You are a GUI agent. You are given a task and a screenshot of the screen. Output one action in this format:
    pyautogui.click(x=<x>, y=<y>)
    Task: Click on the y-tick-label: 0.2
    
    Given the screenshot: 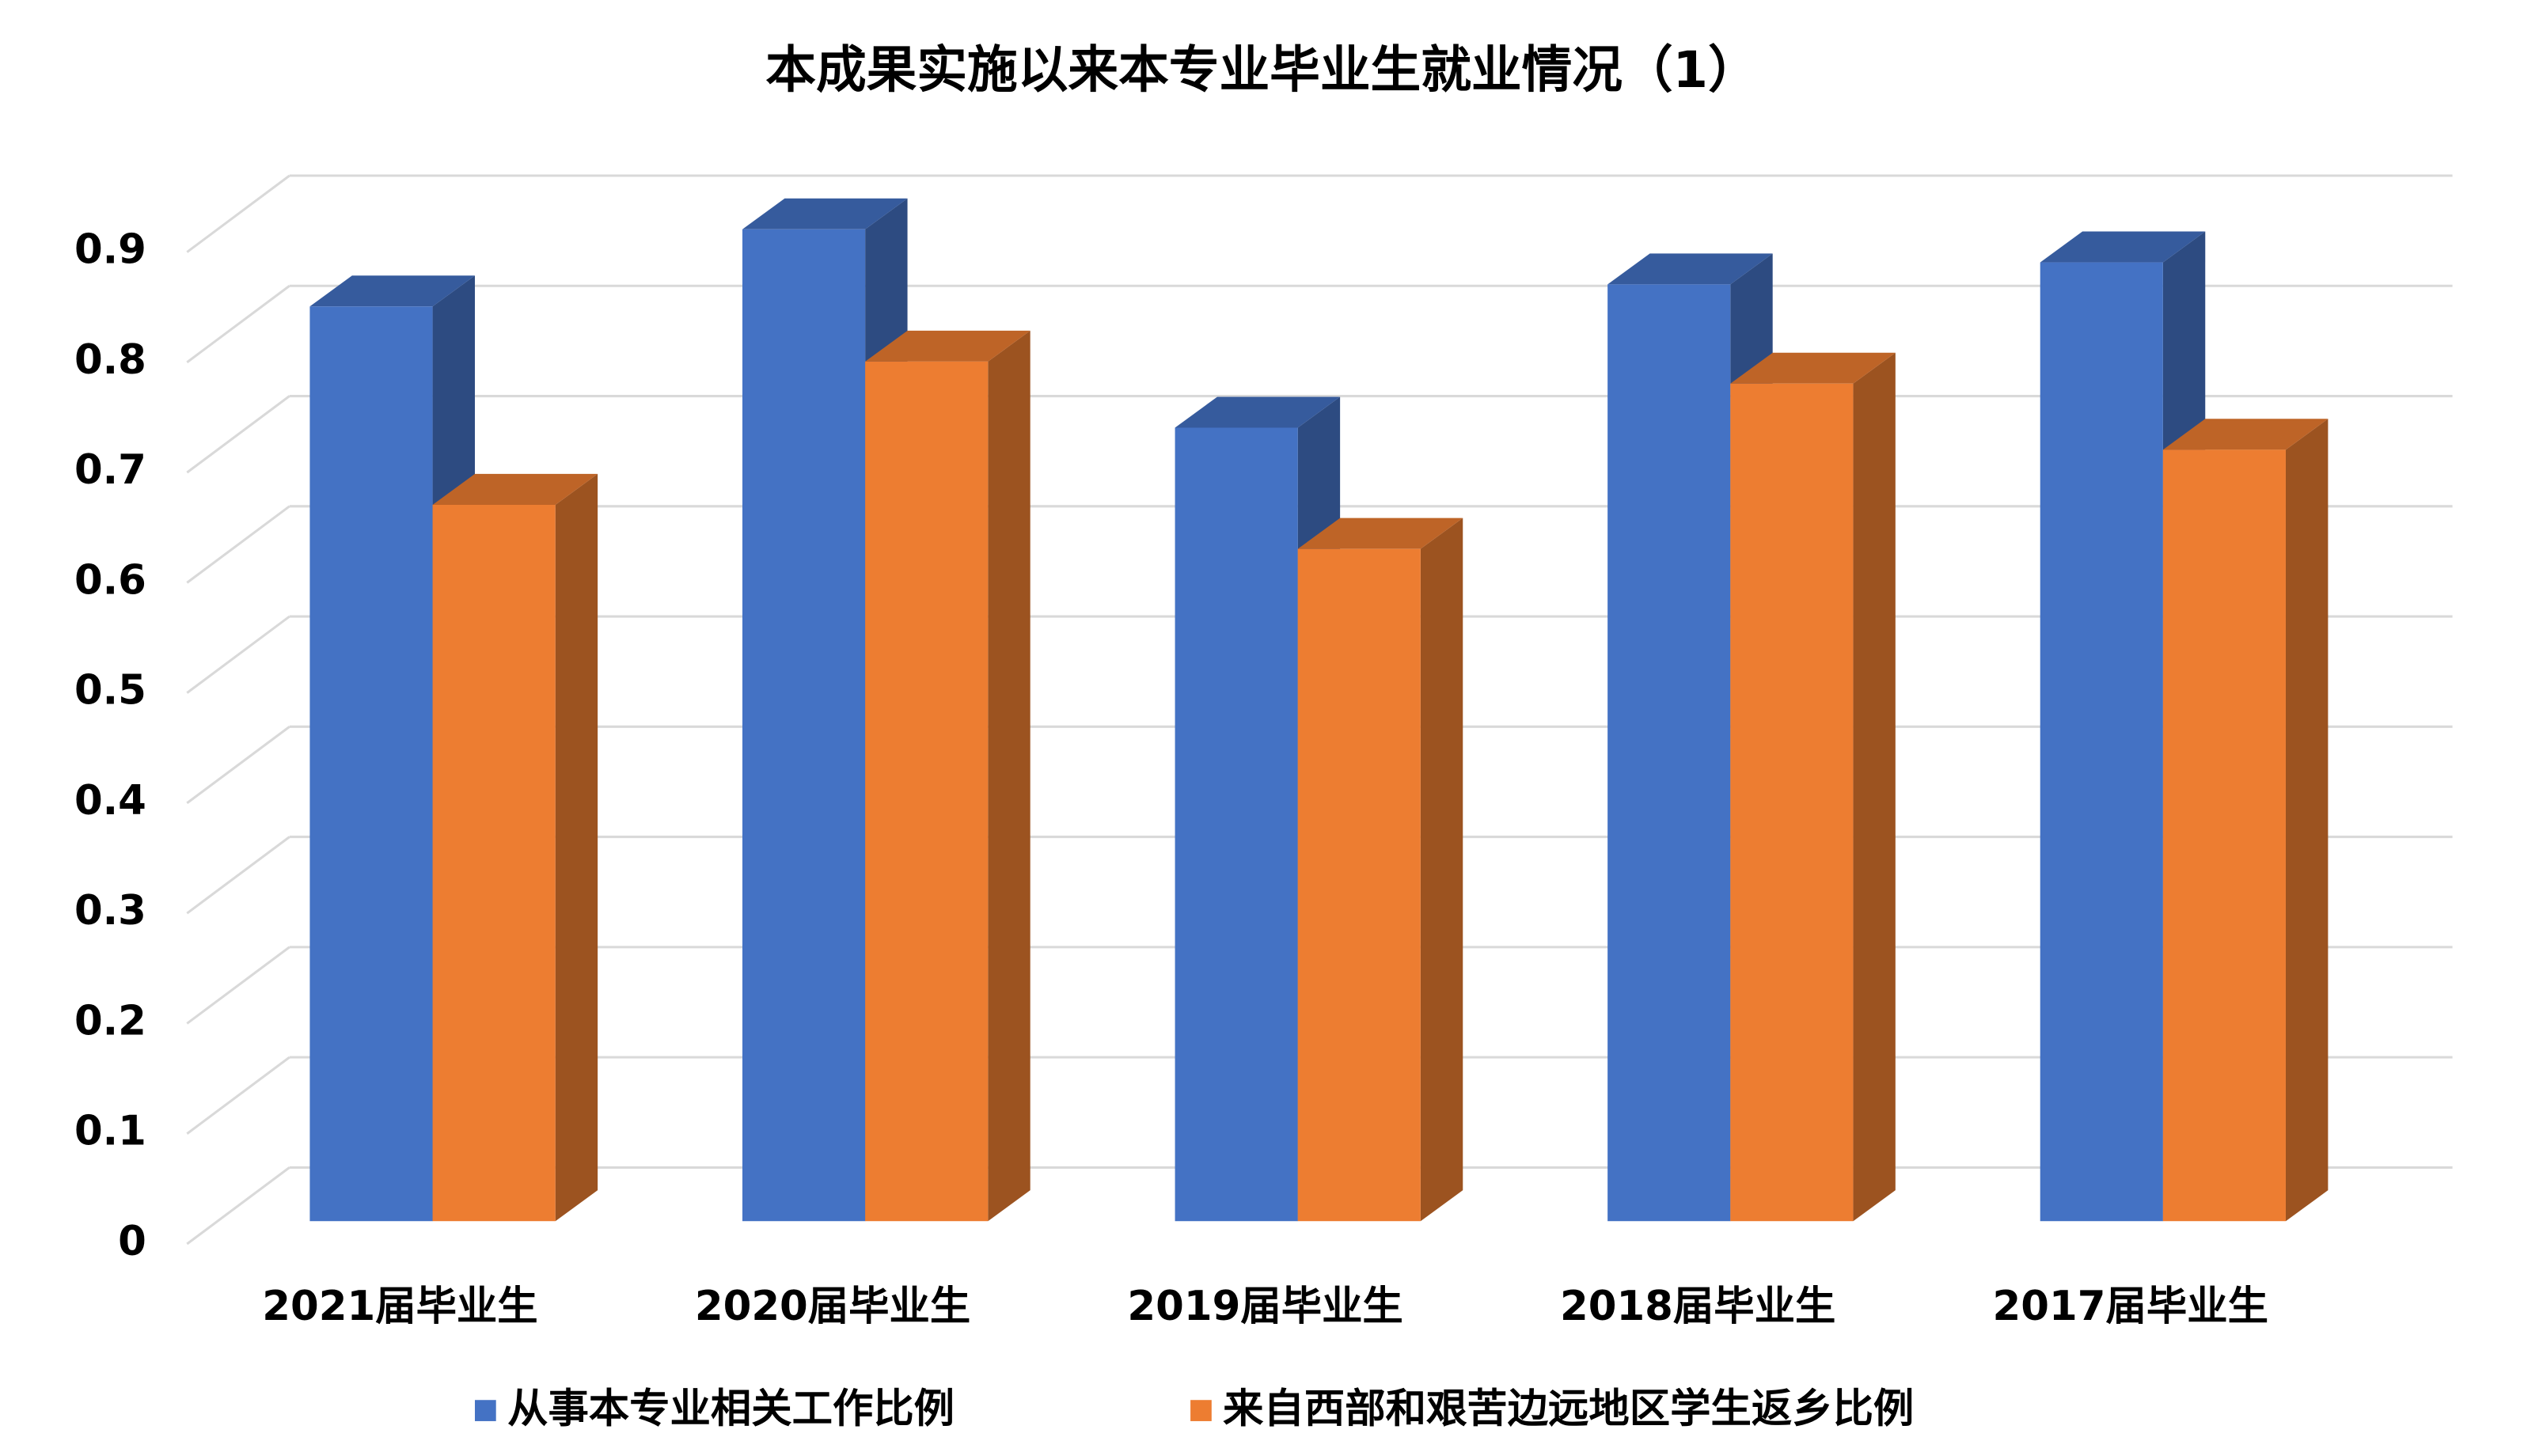 What is the action you would take?
    pyautogui.click(x=110, y=1021)
    